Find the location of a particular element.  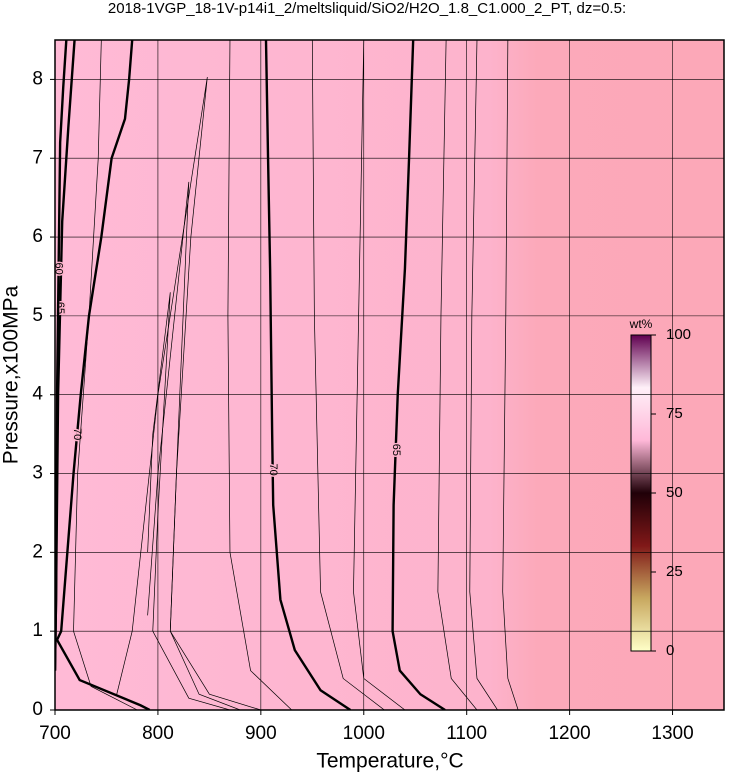

x-tick-label: 800 is located at coordinates (158, 733).